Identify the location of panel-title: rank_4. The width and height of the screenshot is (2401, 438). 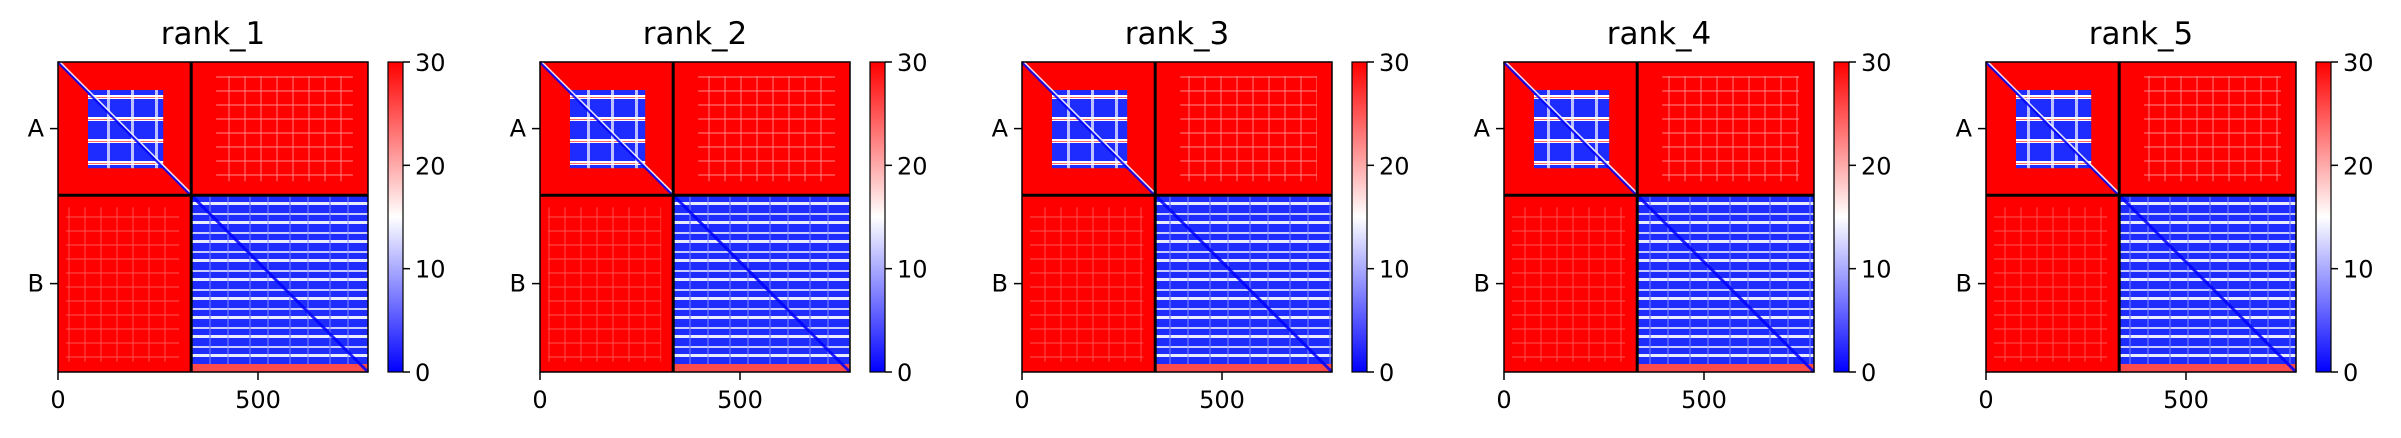
(1659, 34).